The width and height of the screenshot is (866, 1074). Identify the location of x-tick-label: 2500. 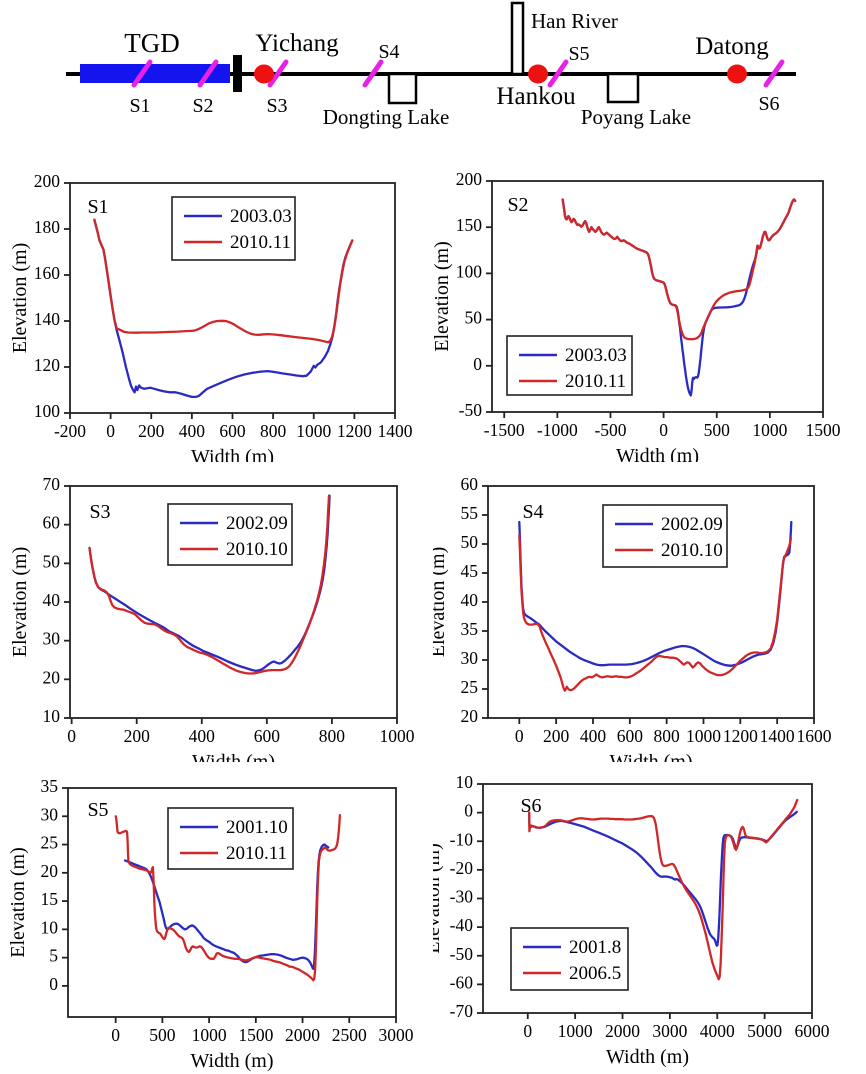
(349, 1035).